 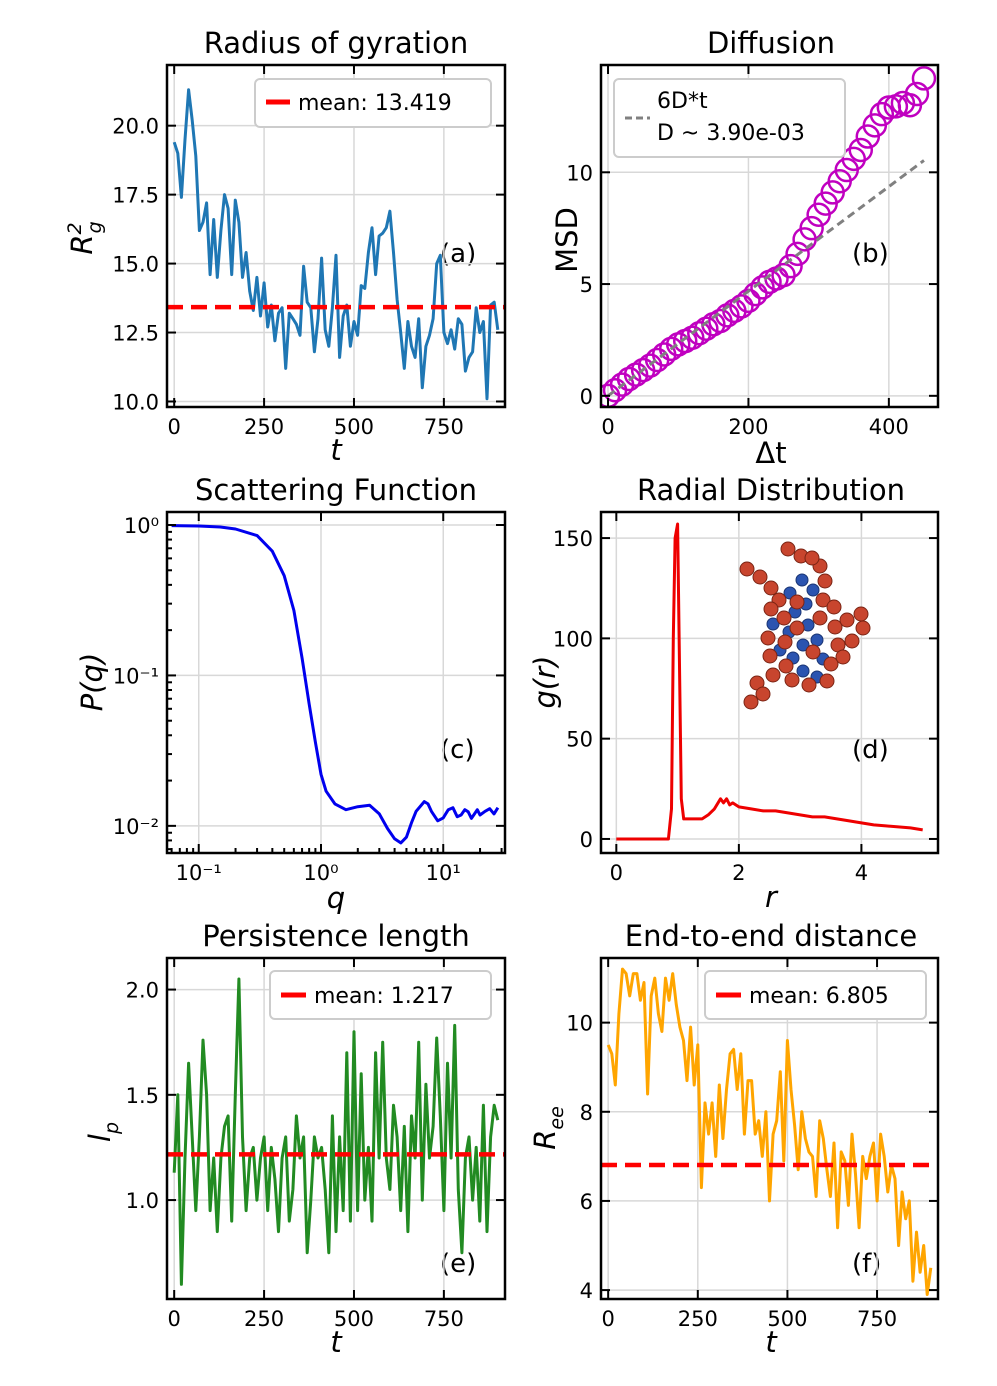 What do you see at coordinates (142, 1201) in the screenshot?
I see `panel-e-ytick-label-0: 1.0` at bounding box center [142, 1201].